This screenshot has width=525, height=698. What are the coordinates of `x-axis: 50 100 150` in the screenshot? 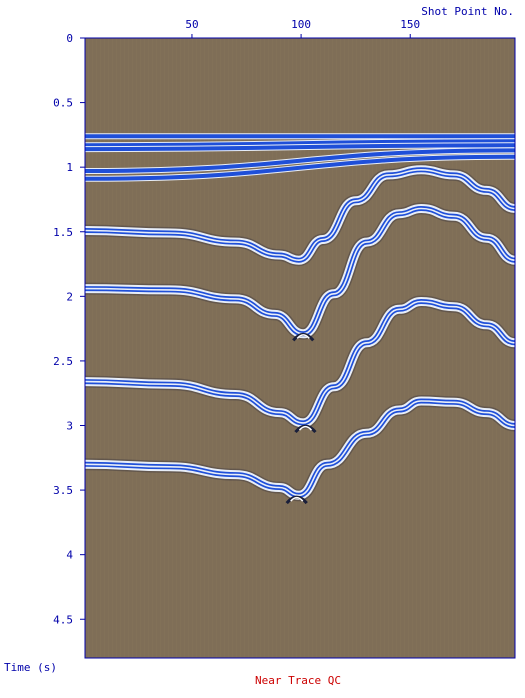 It's located at (302, 28).